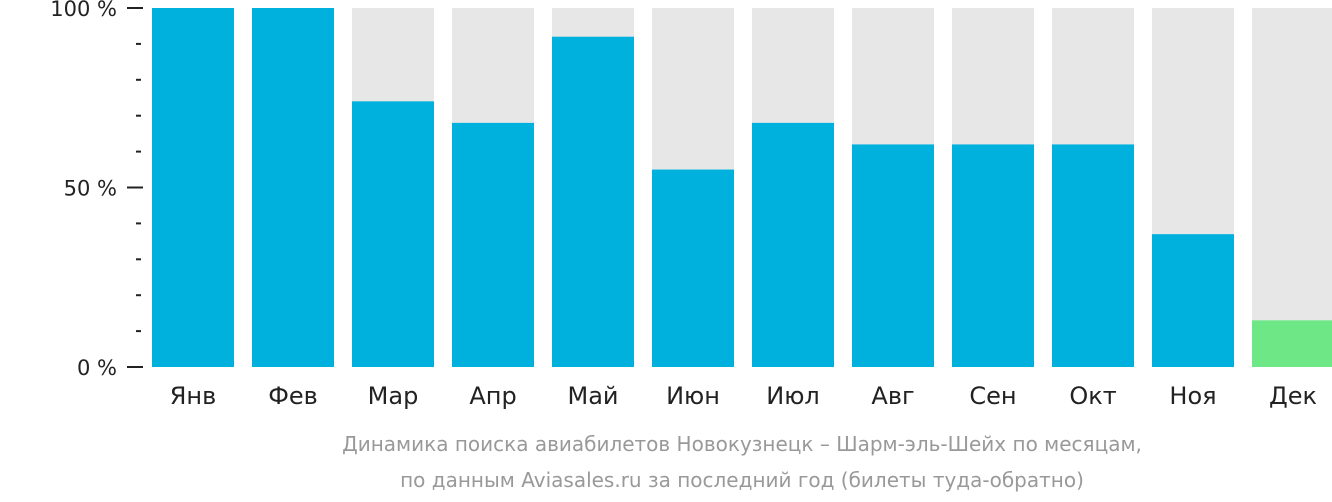 The image size is (1332, 502). I want to click on month-label: Фев, so click(293, 396).